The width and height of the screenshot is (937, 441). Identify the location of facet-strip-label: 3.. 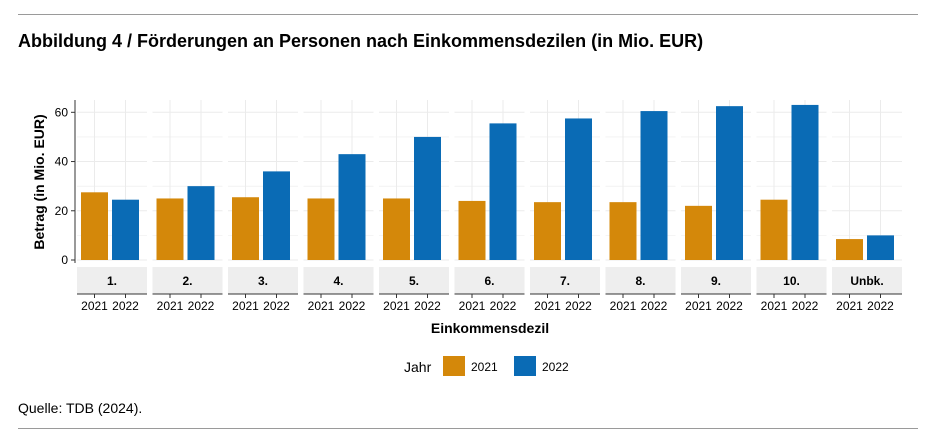
(263, 281).